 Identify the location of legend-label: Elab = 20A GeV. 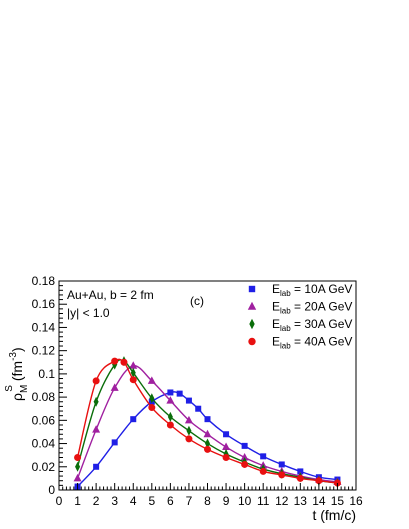
(312, 308).